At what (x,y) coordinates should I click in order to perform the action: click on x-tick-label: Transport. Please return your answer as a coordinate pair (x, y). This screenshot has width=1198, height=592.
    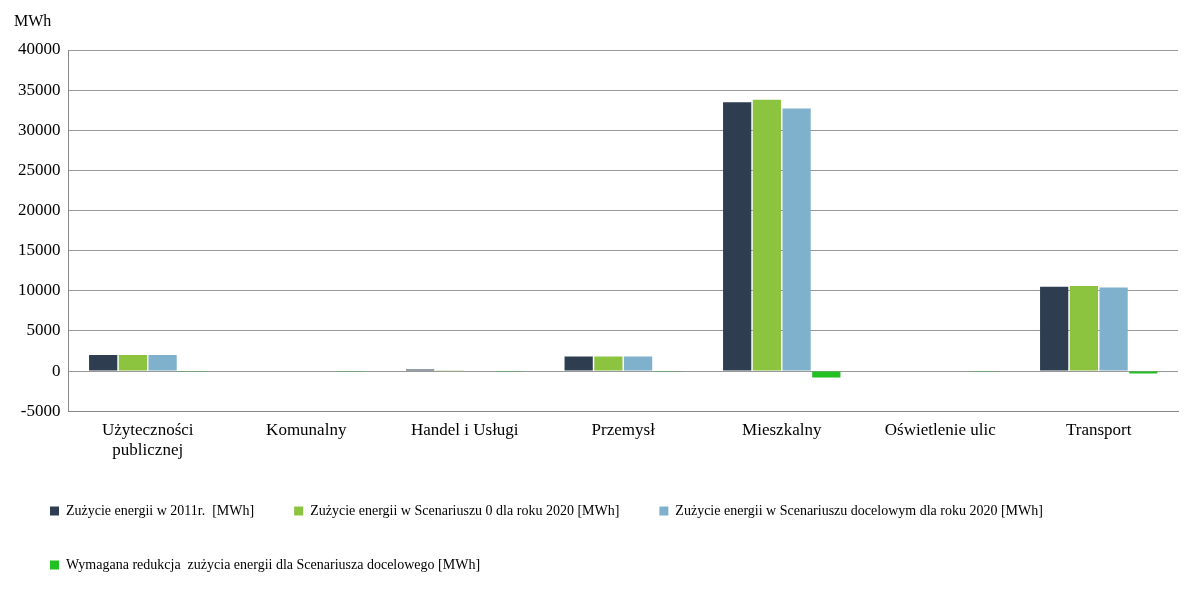
    Looking at the image, I should click on (1099, 429).